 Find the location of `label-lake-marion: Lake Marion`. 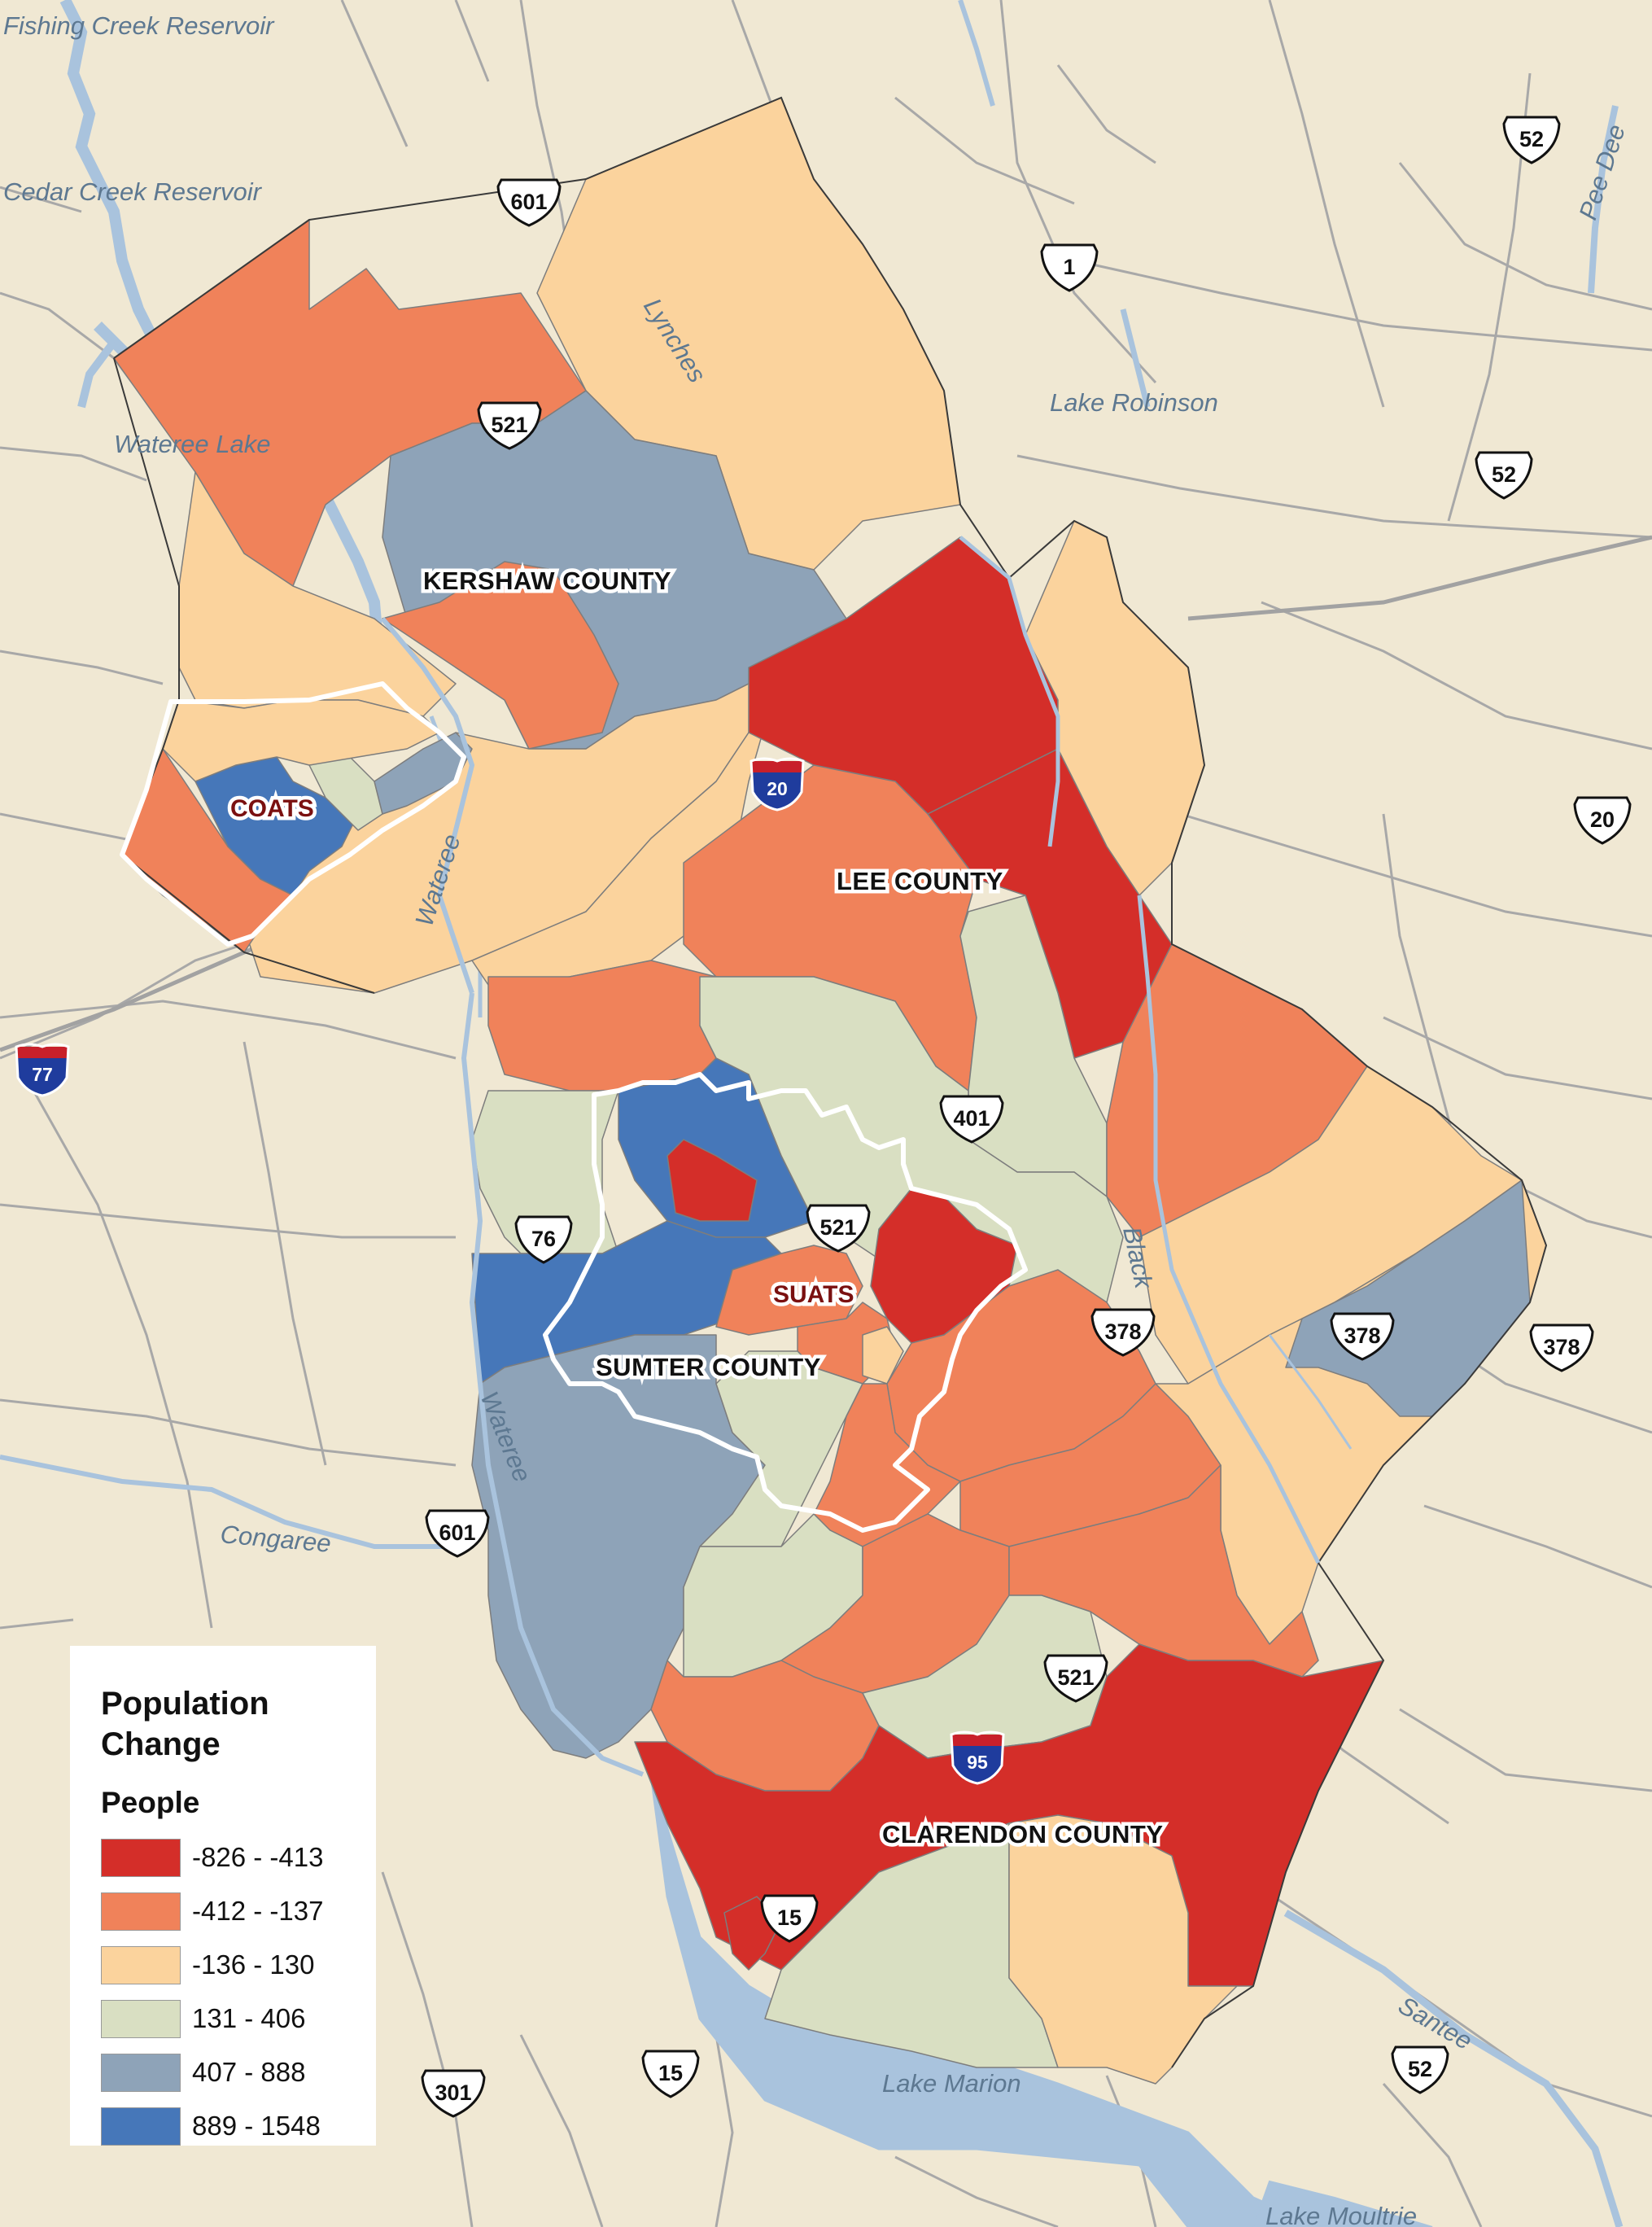

label-lake-marion: Lake Marion is located at coordinates (951, 2084).